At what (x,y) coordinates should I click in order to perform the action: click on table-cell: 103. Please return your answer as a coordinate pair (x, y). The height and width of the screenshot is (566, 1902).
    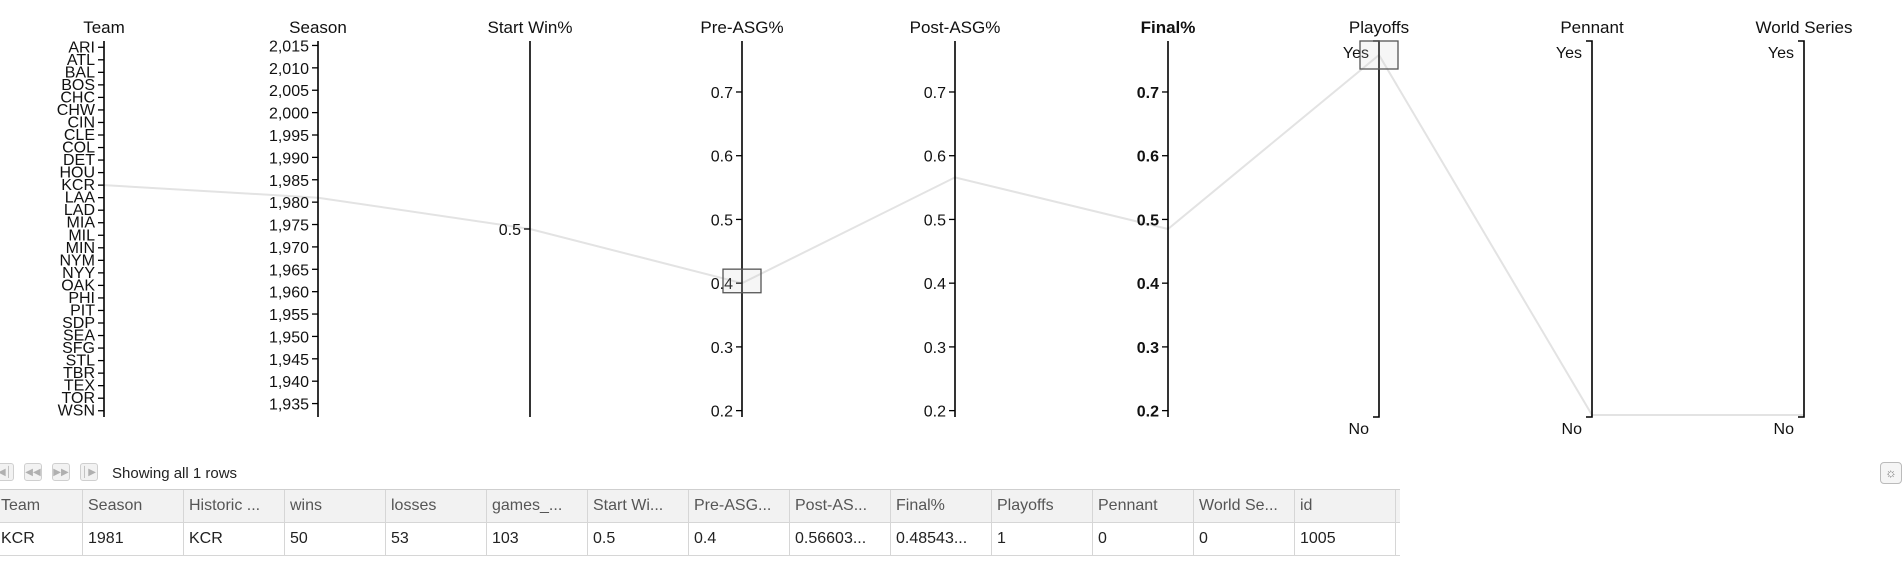
    Looking at the image, I should click on (537, 539).